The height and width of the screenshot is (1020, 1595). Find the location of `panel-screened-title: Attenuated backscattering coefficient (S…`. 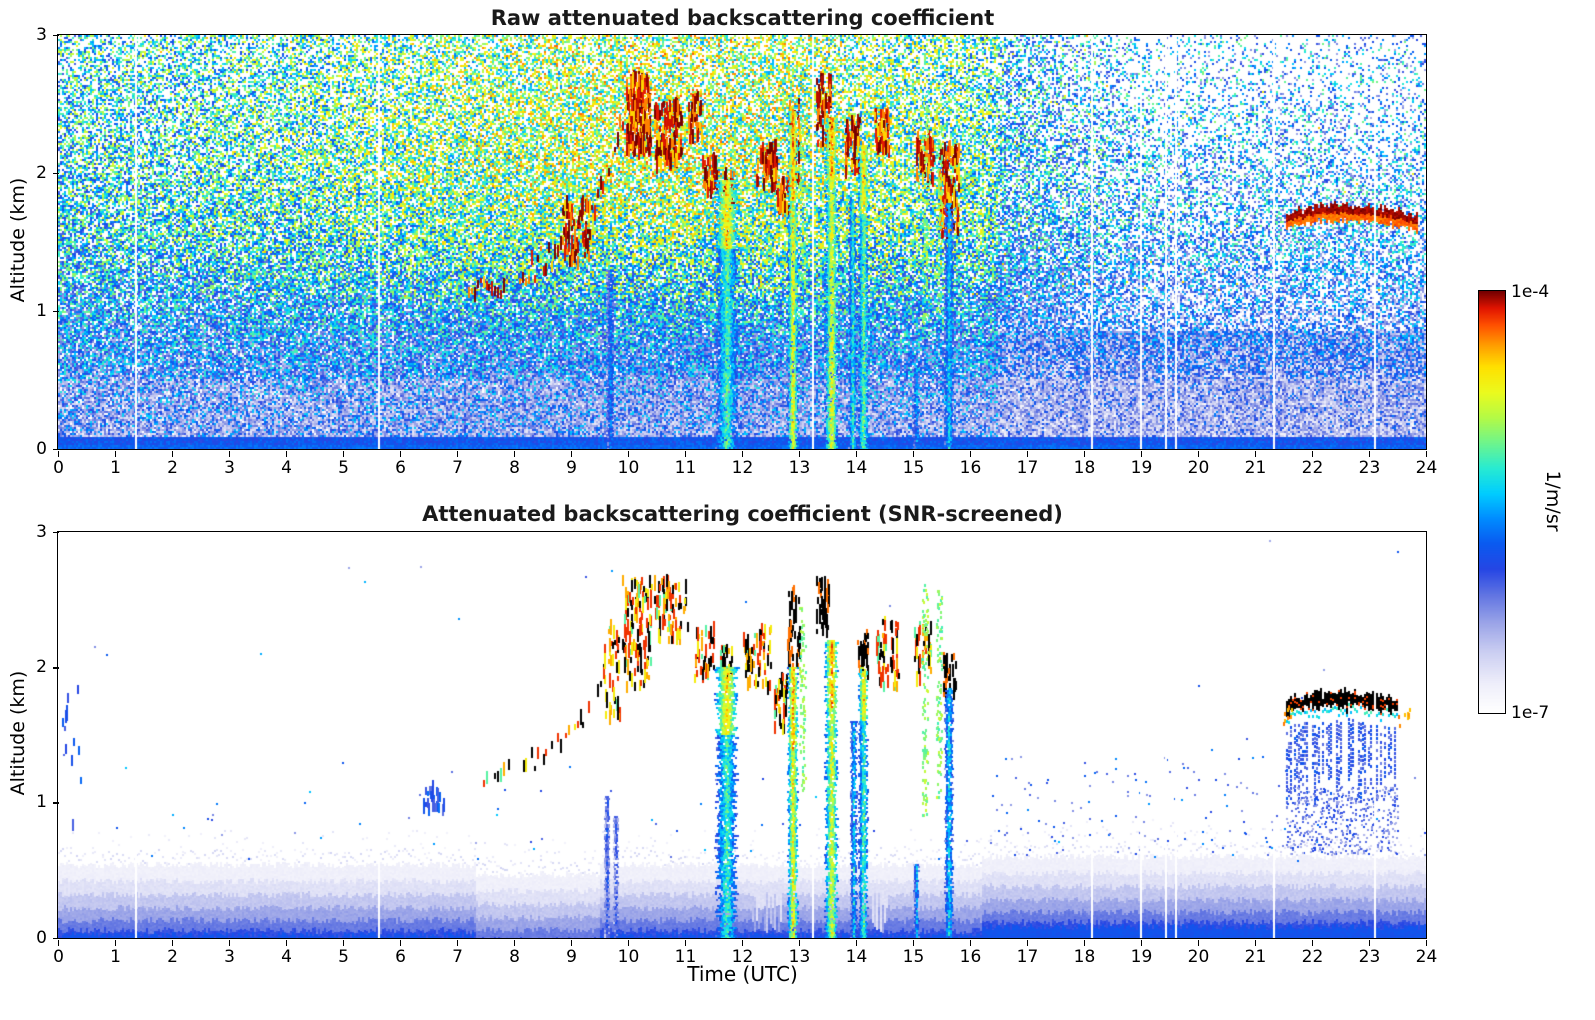

panel-screened-title: Attenuated backscattering coefficient (S… is located at coordinates (742, 514).